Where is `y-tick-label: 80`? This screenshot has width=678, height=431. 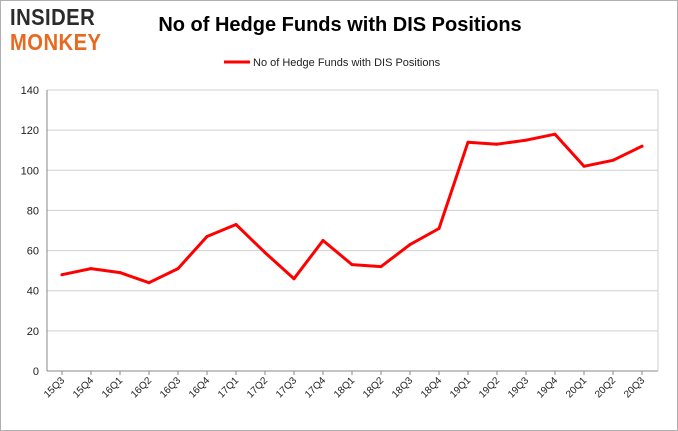
y-tick-label: 80 is located at coordinates (33, 211).